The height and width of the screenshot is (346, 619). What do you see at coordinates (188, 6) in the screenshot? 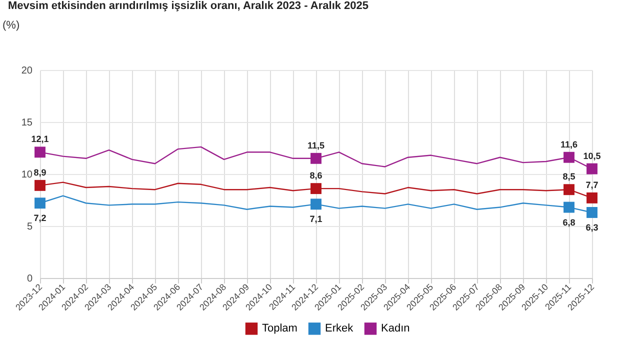
I see `chart-title: Mevsim etkisinden arındırılmış işsizlik oranı, Aralık 2023 - Aralık 2025` at bounding box center [188, 6].